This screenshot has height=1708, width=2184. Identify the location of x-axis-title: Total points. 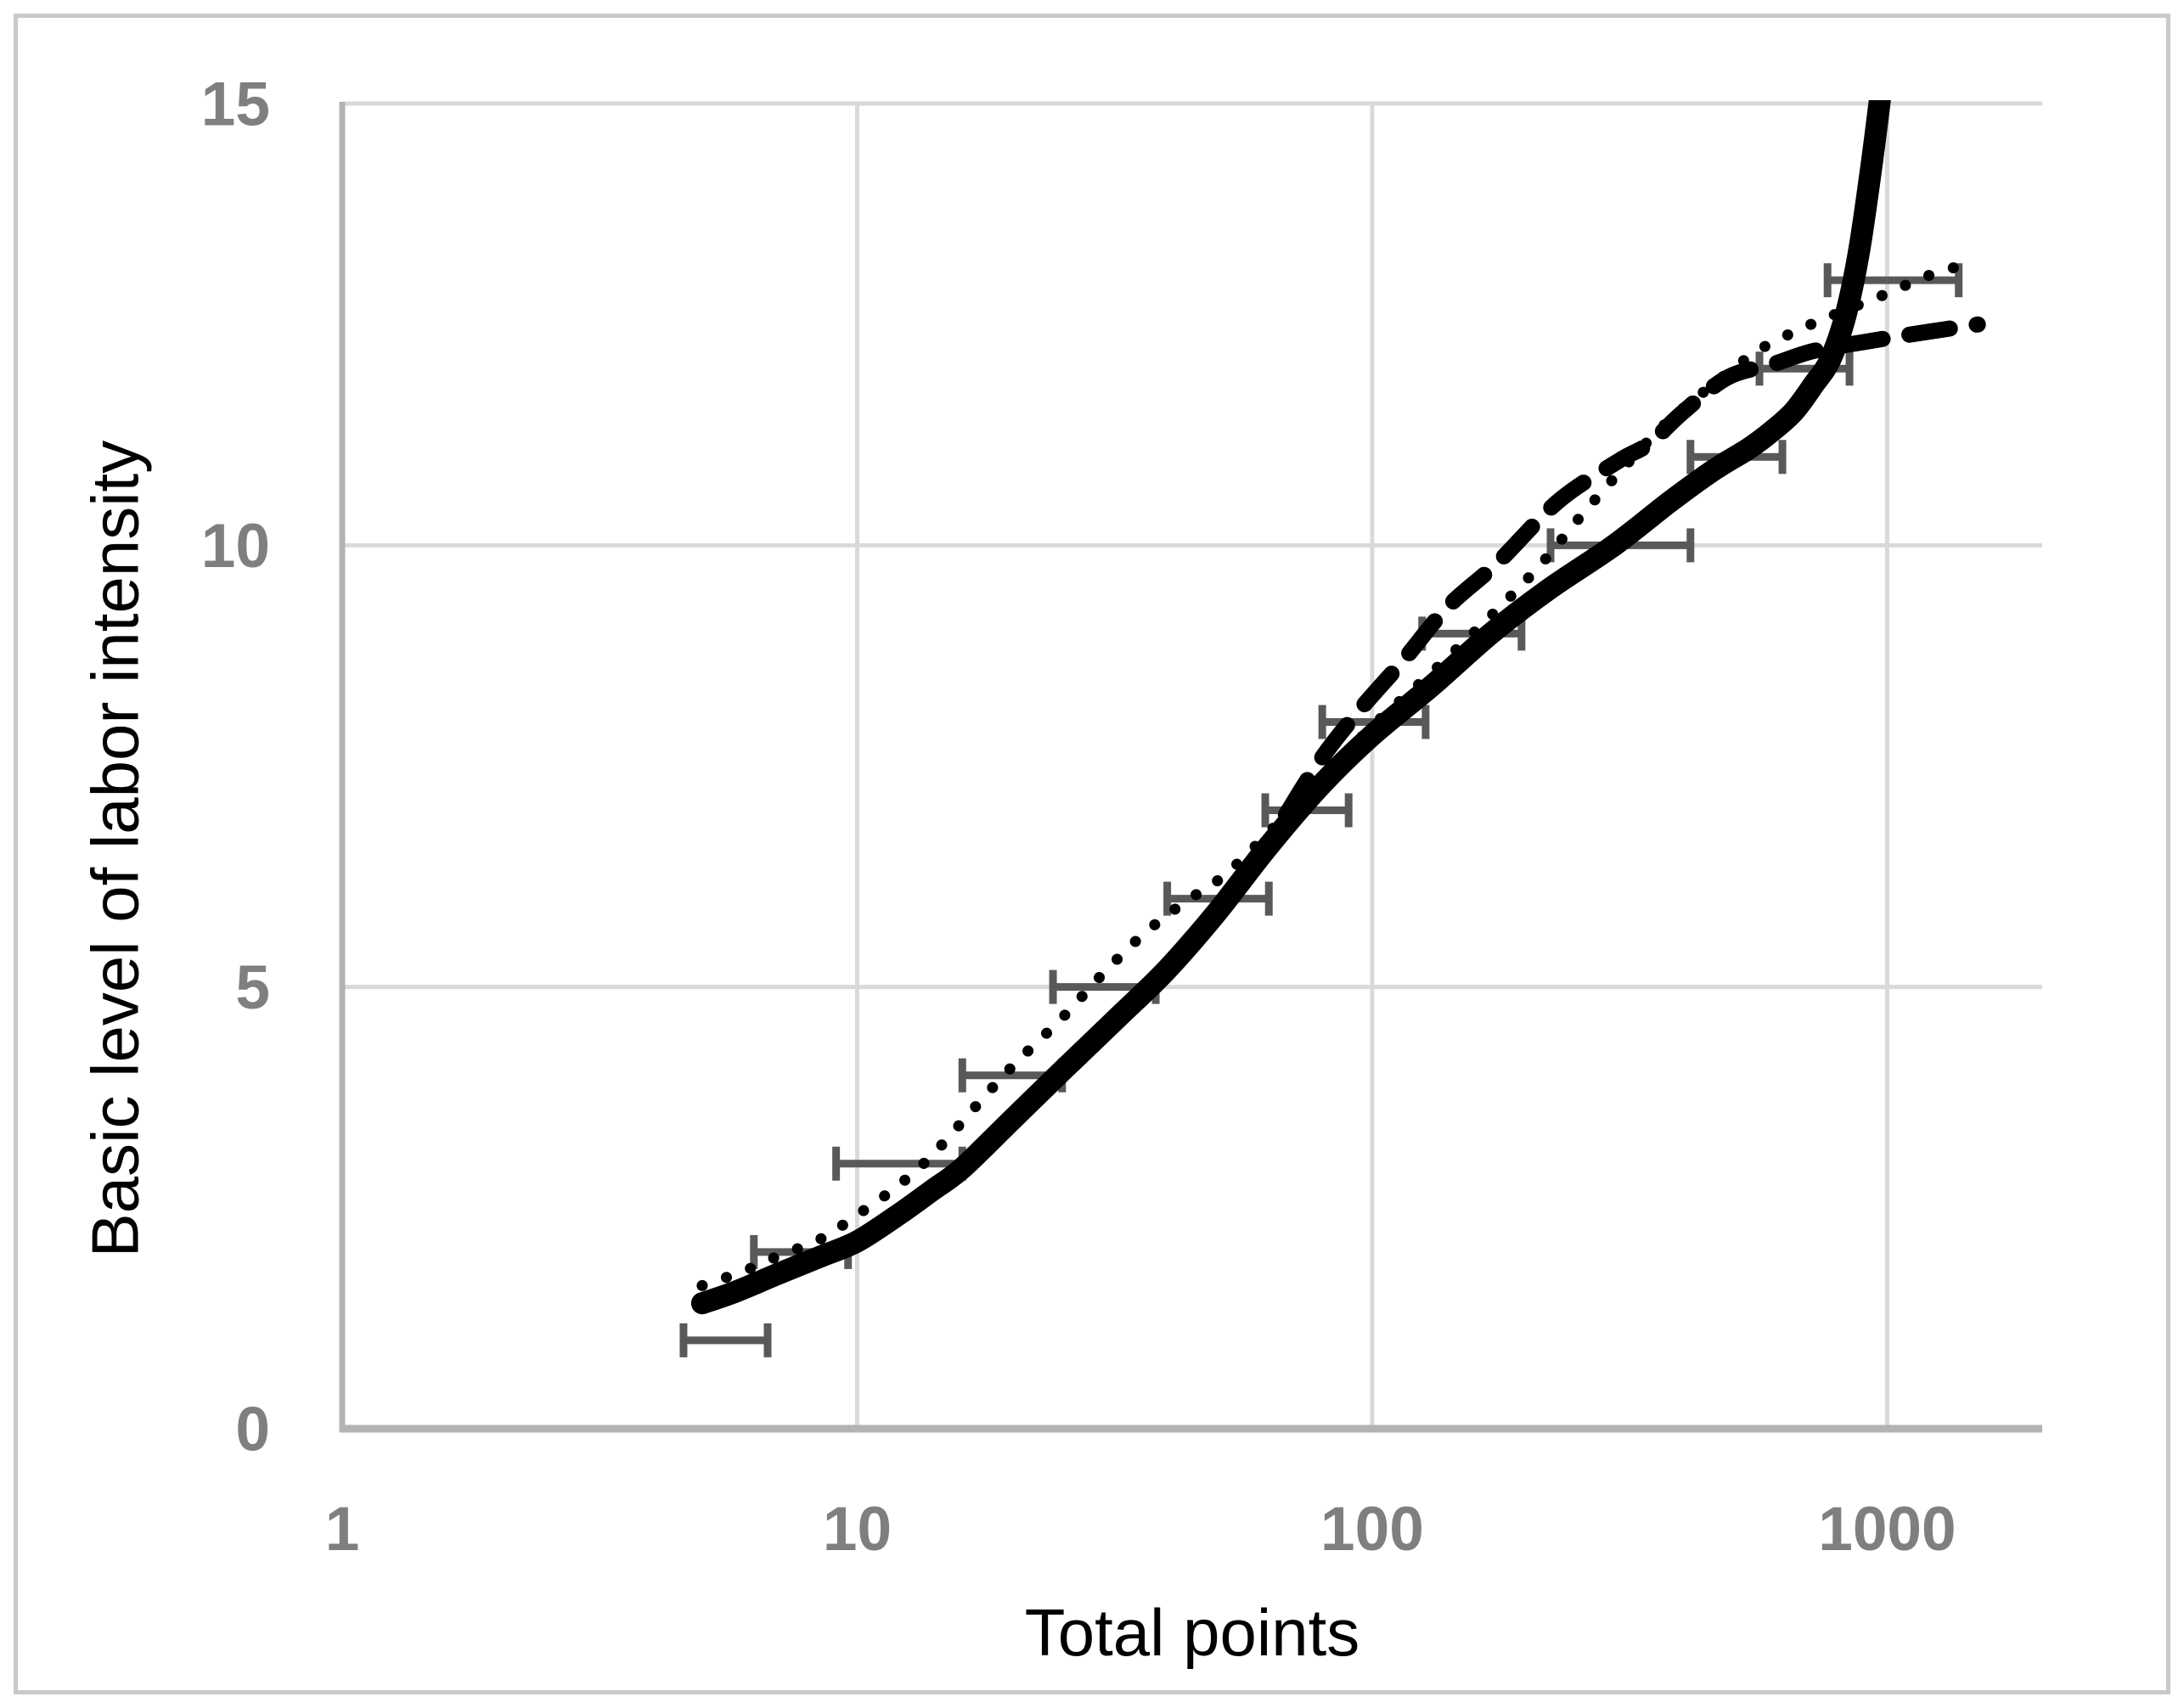
(1192, 1632).